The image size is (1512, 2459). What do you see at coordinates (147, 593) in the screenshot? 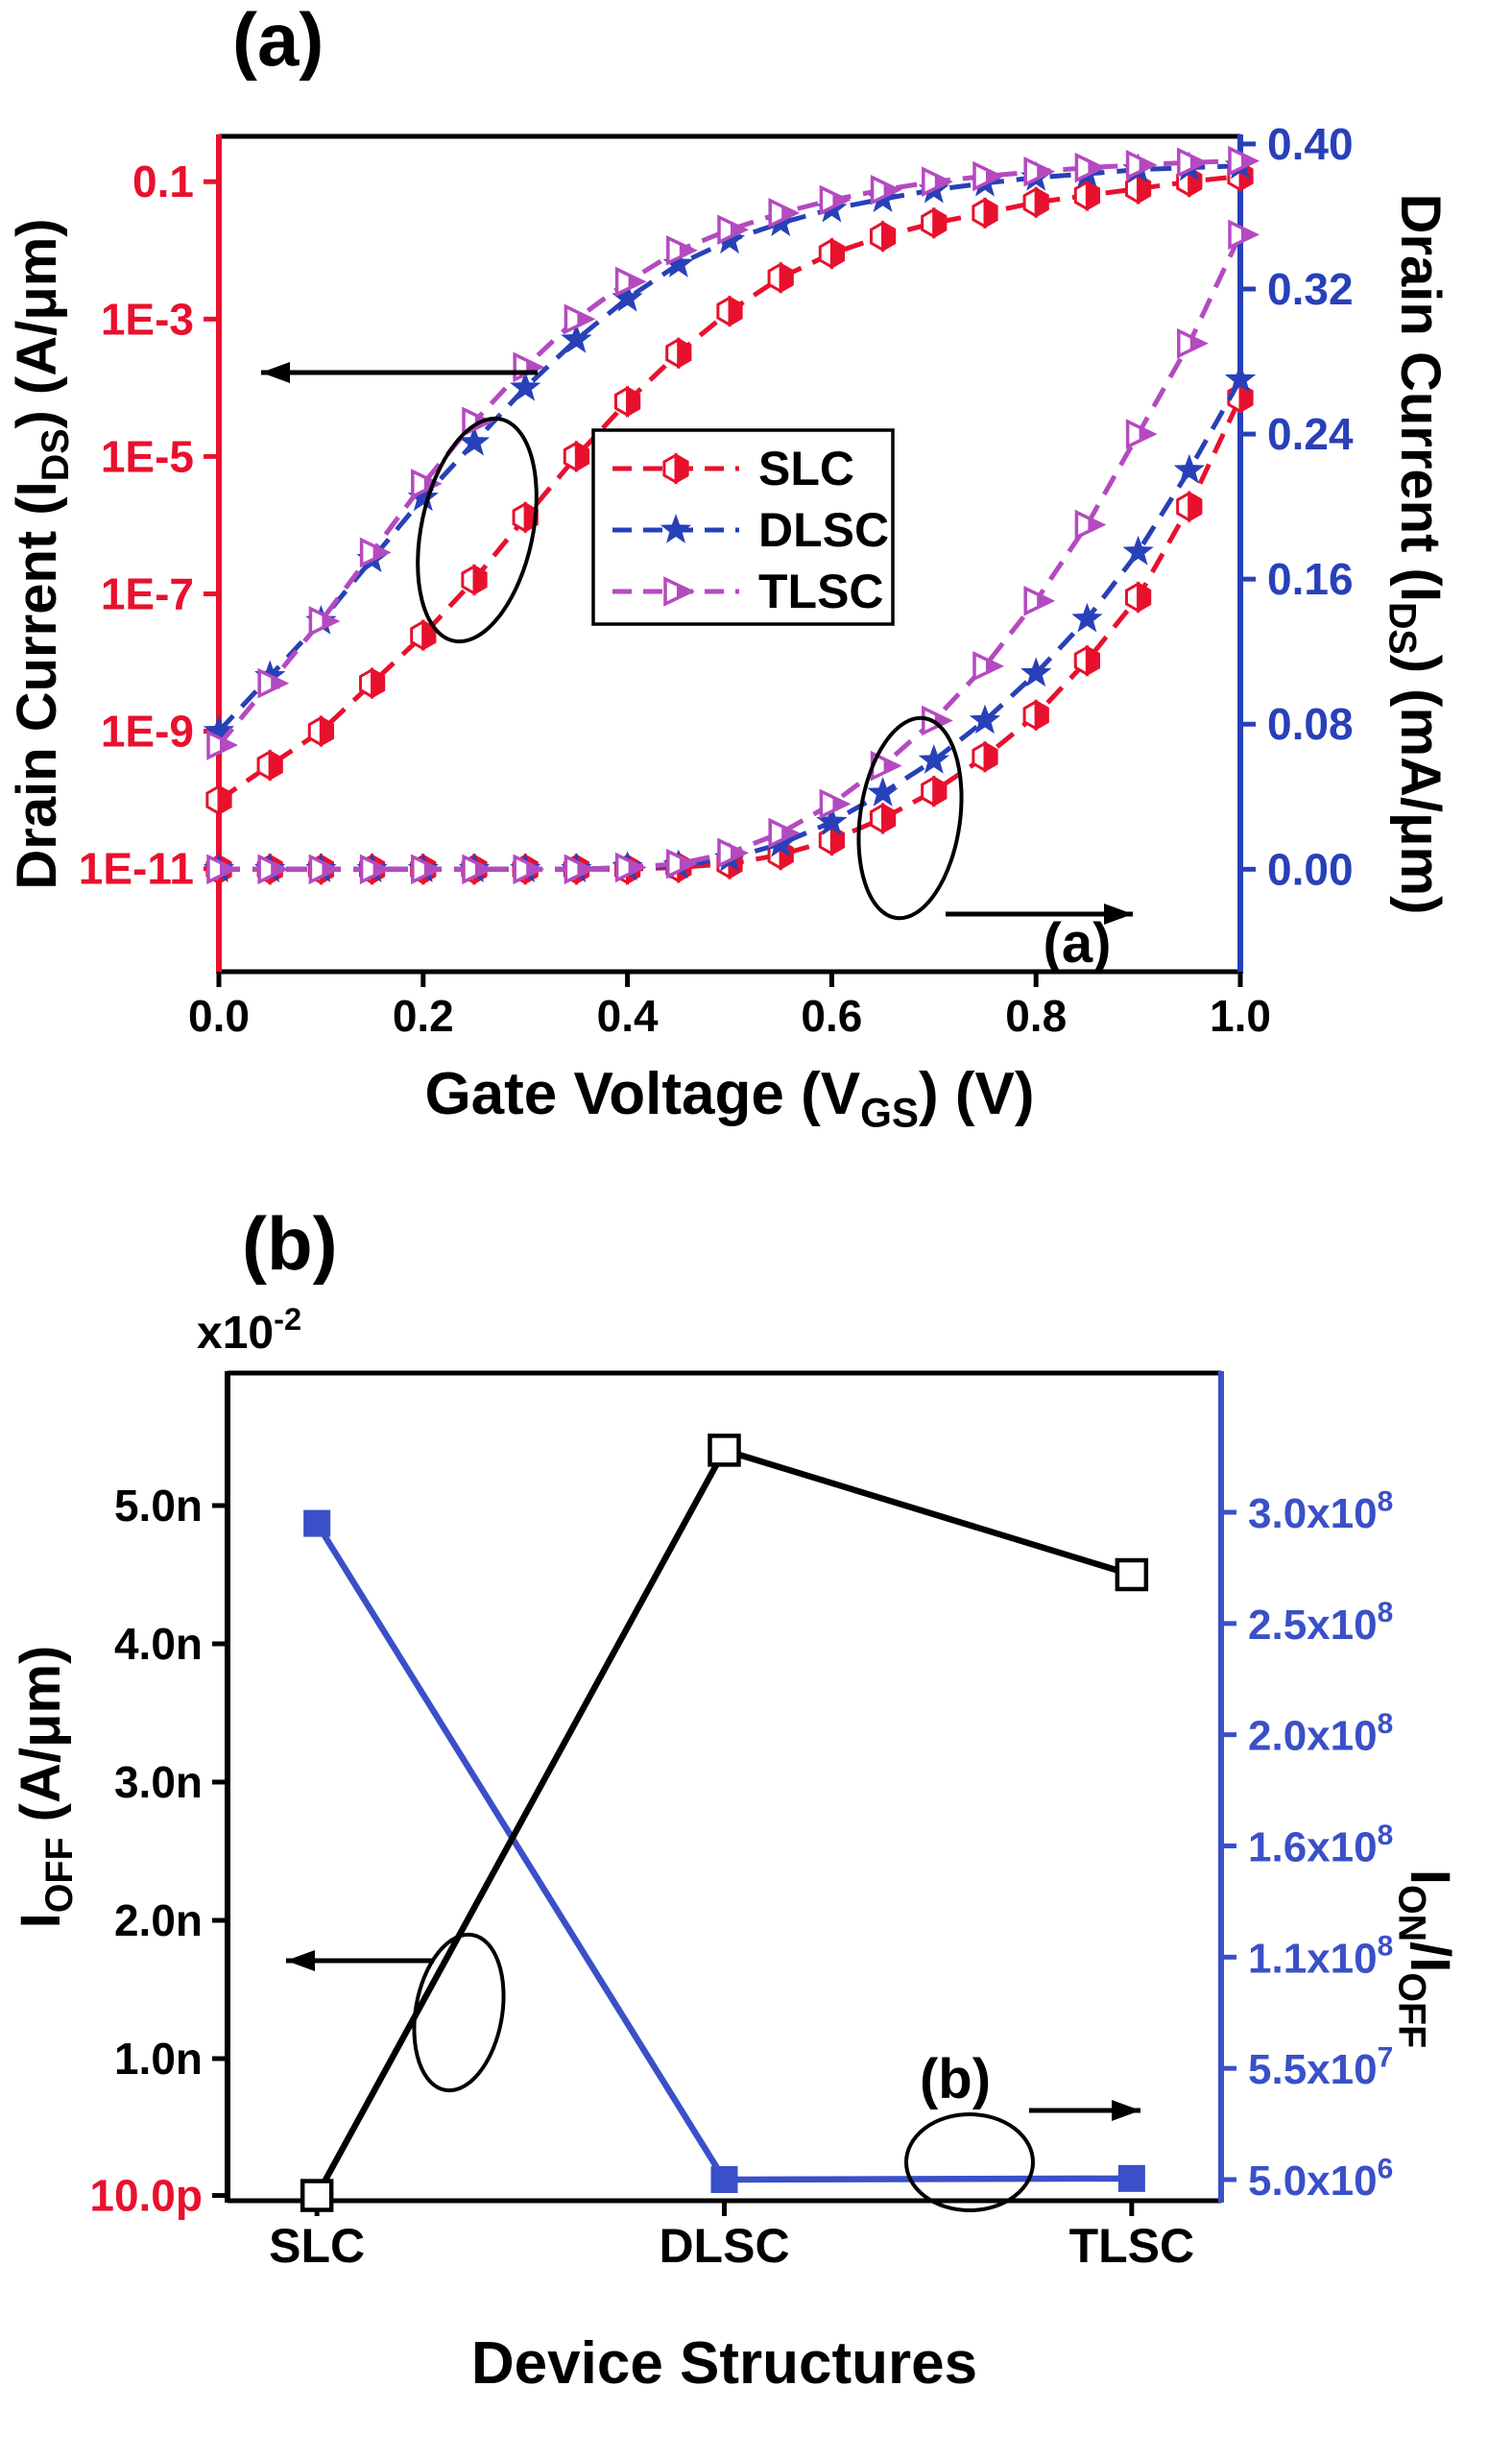
I see `left-tick-label: 1E-7` at bounding box center [147, 593].